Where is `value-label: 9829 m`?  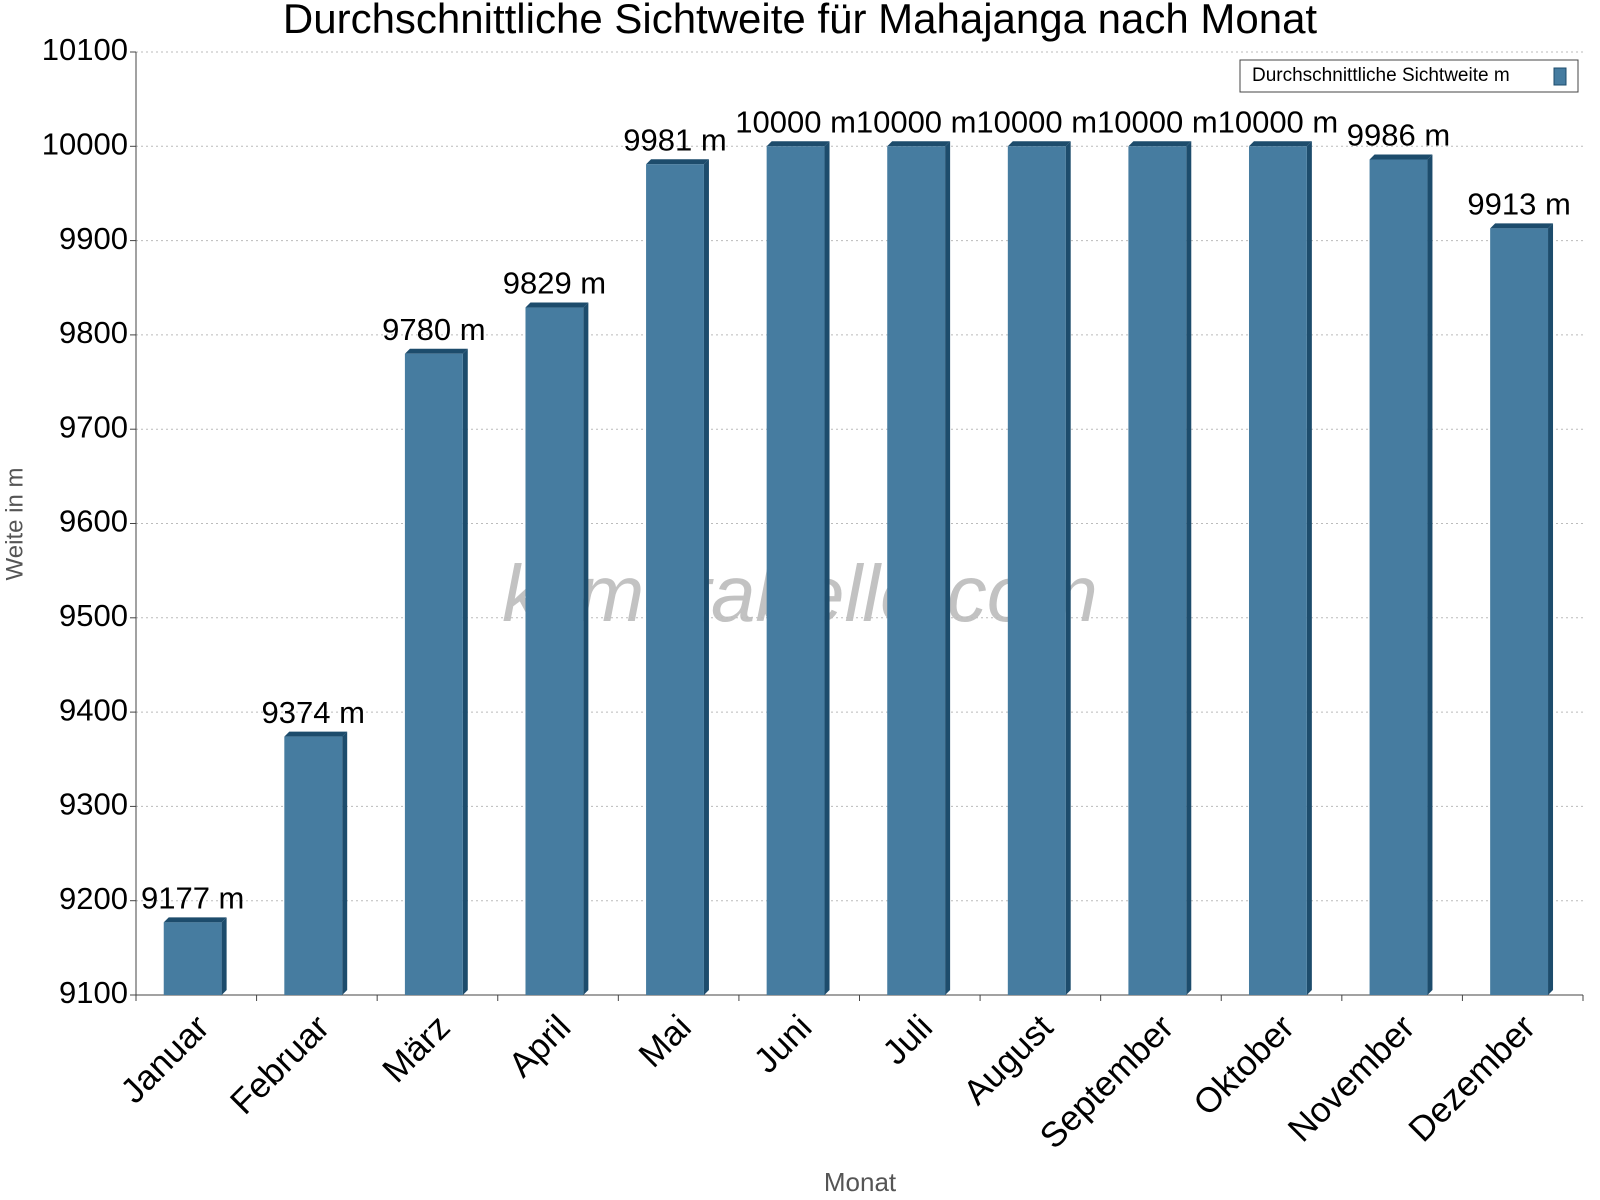
value-label: 9829 m is located at coordinates (554, 283).